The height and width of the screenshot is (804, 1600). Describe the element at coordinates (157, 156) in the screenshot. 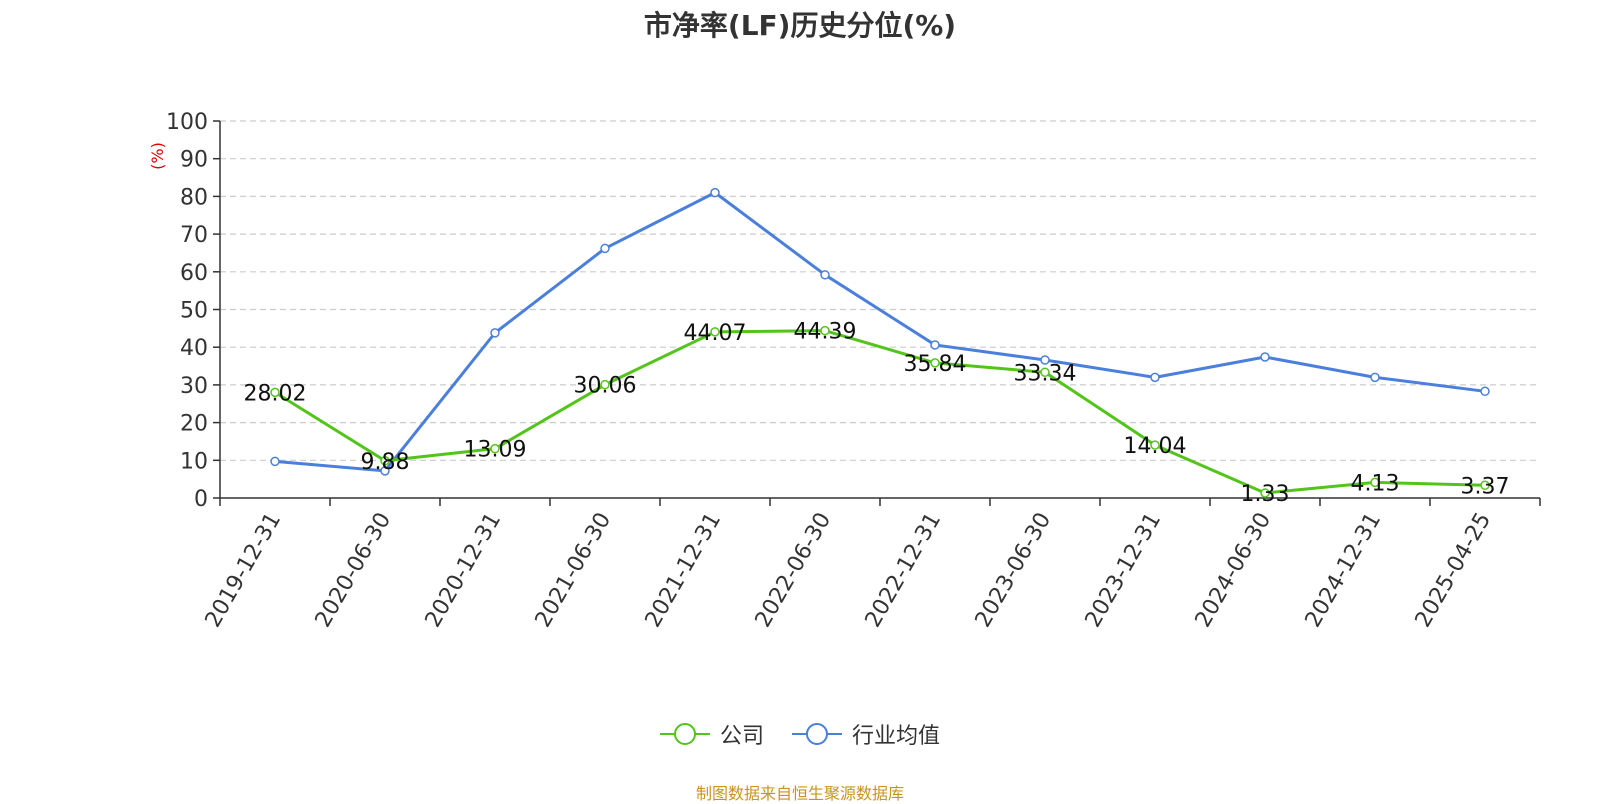

I see `y-axis-label: (%)` at that location.